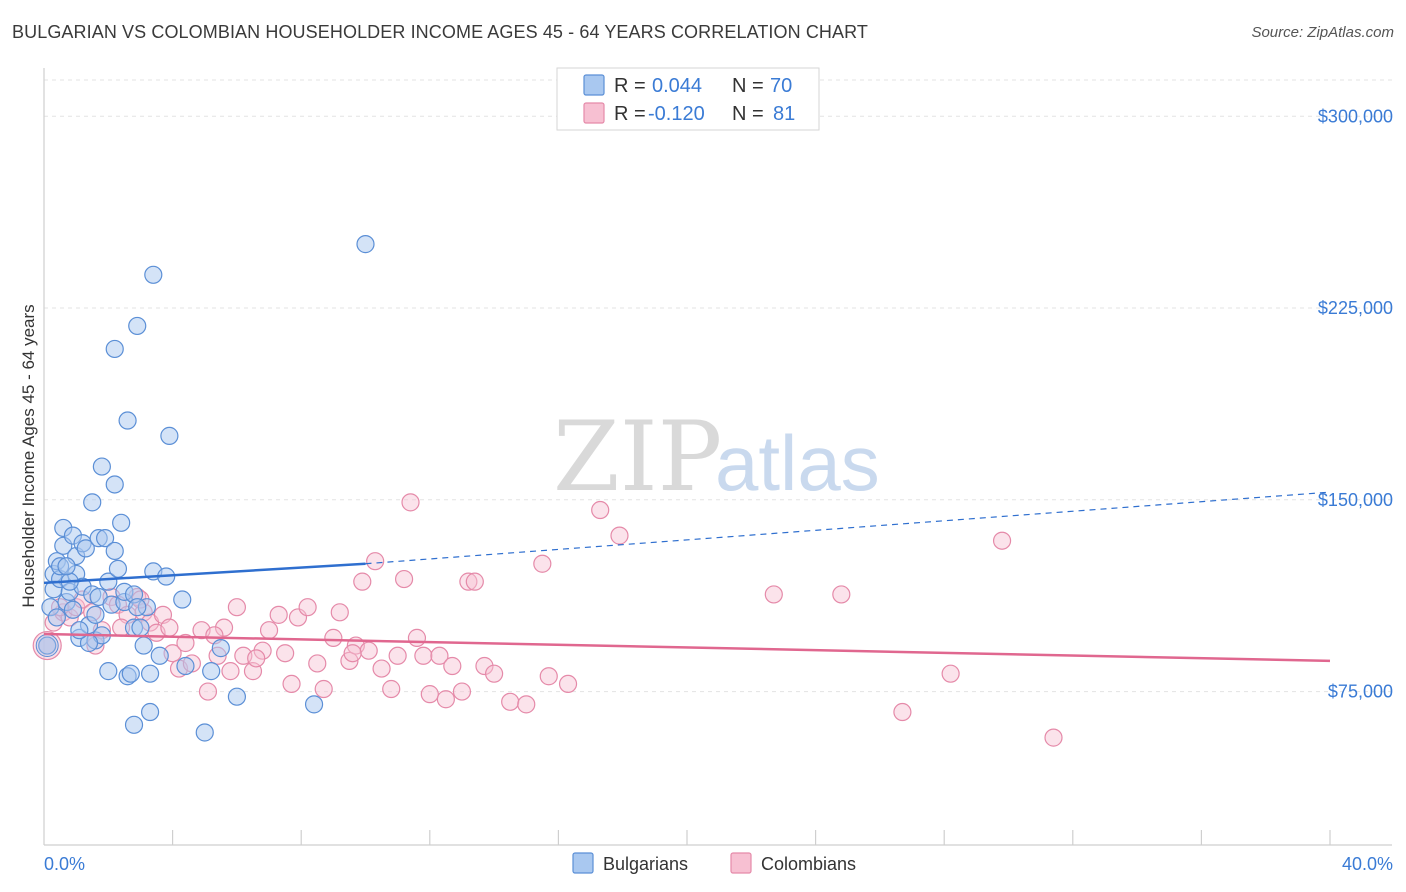 The height and width of the screenshot is (892, 1406). I want to click on x-tick-label-min: 0.0%, so click(64, 864).